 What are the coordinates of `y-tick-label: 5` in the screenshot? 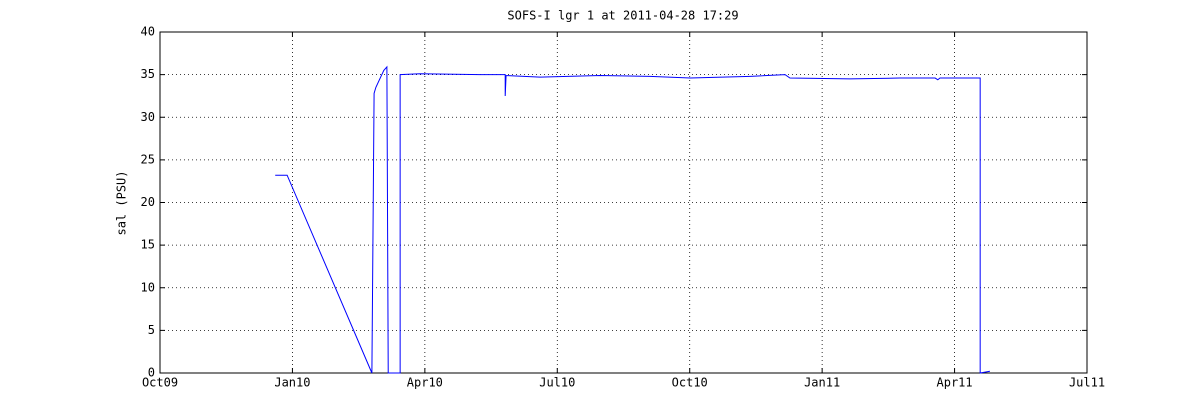 It's located at (151, 330).